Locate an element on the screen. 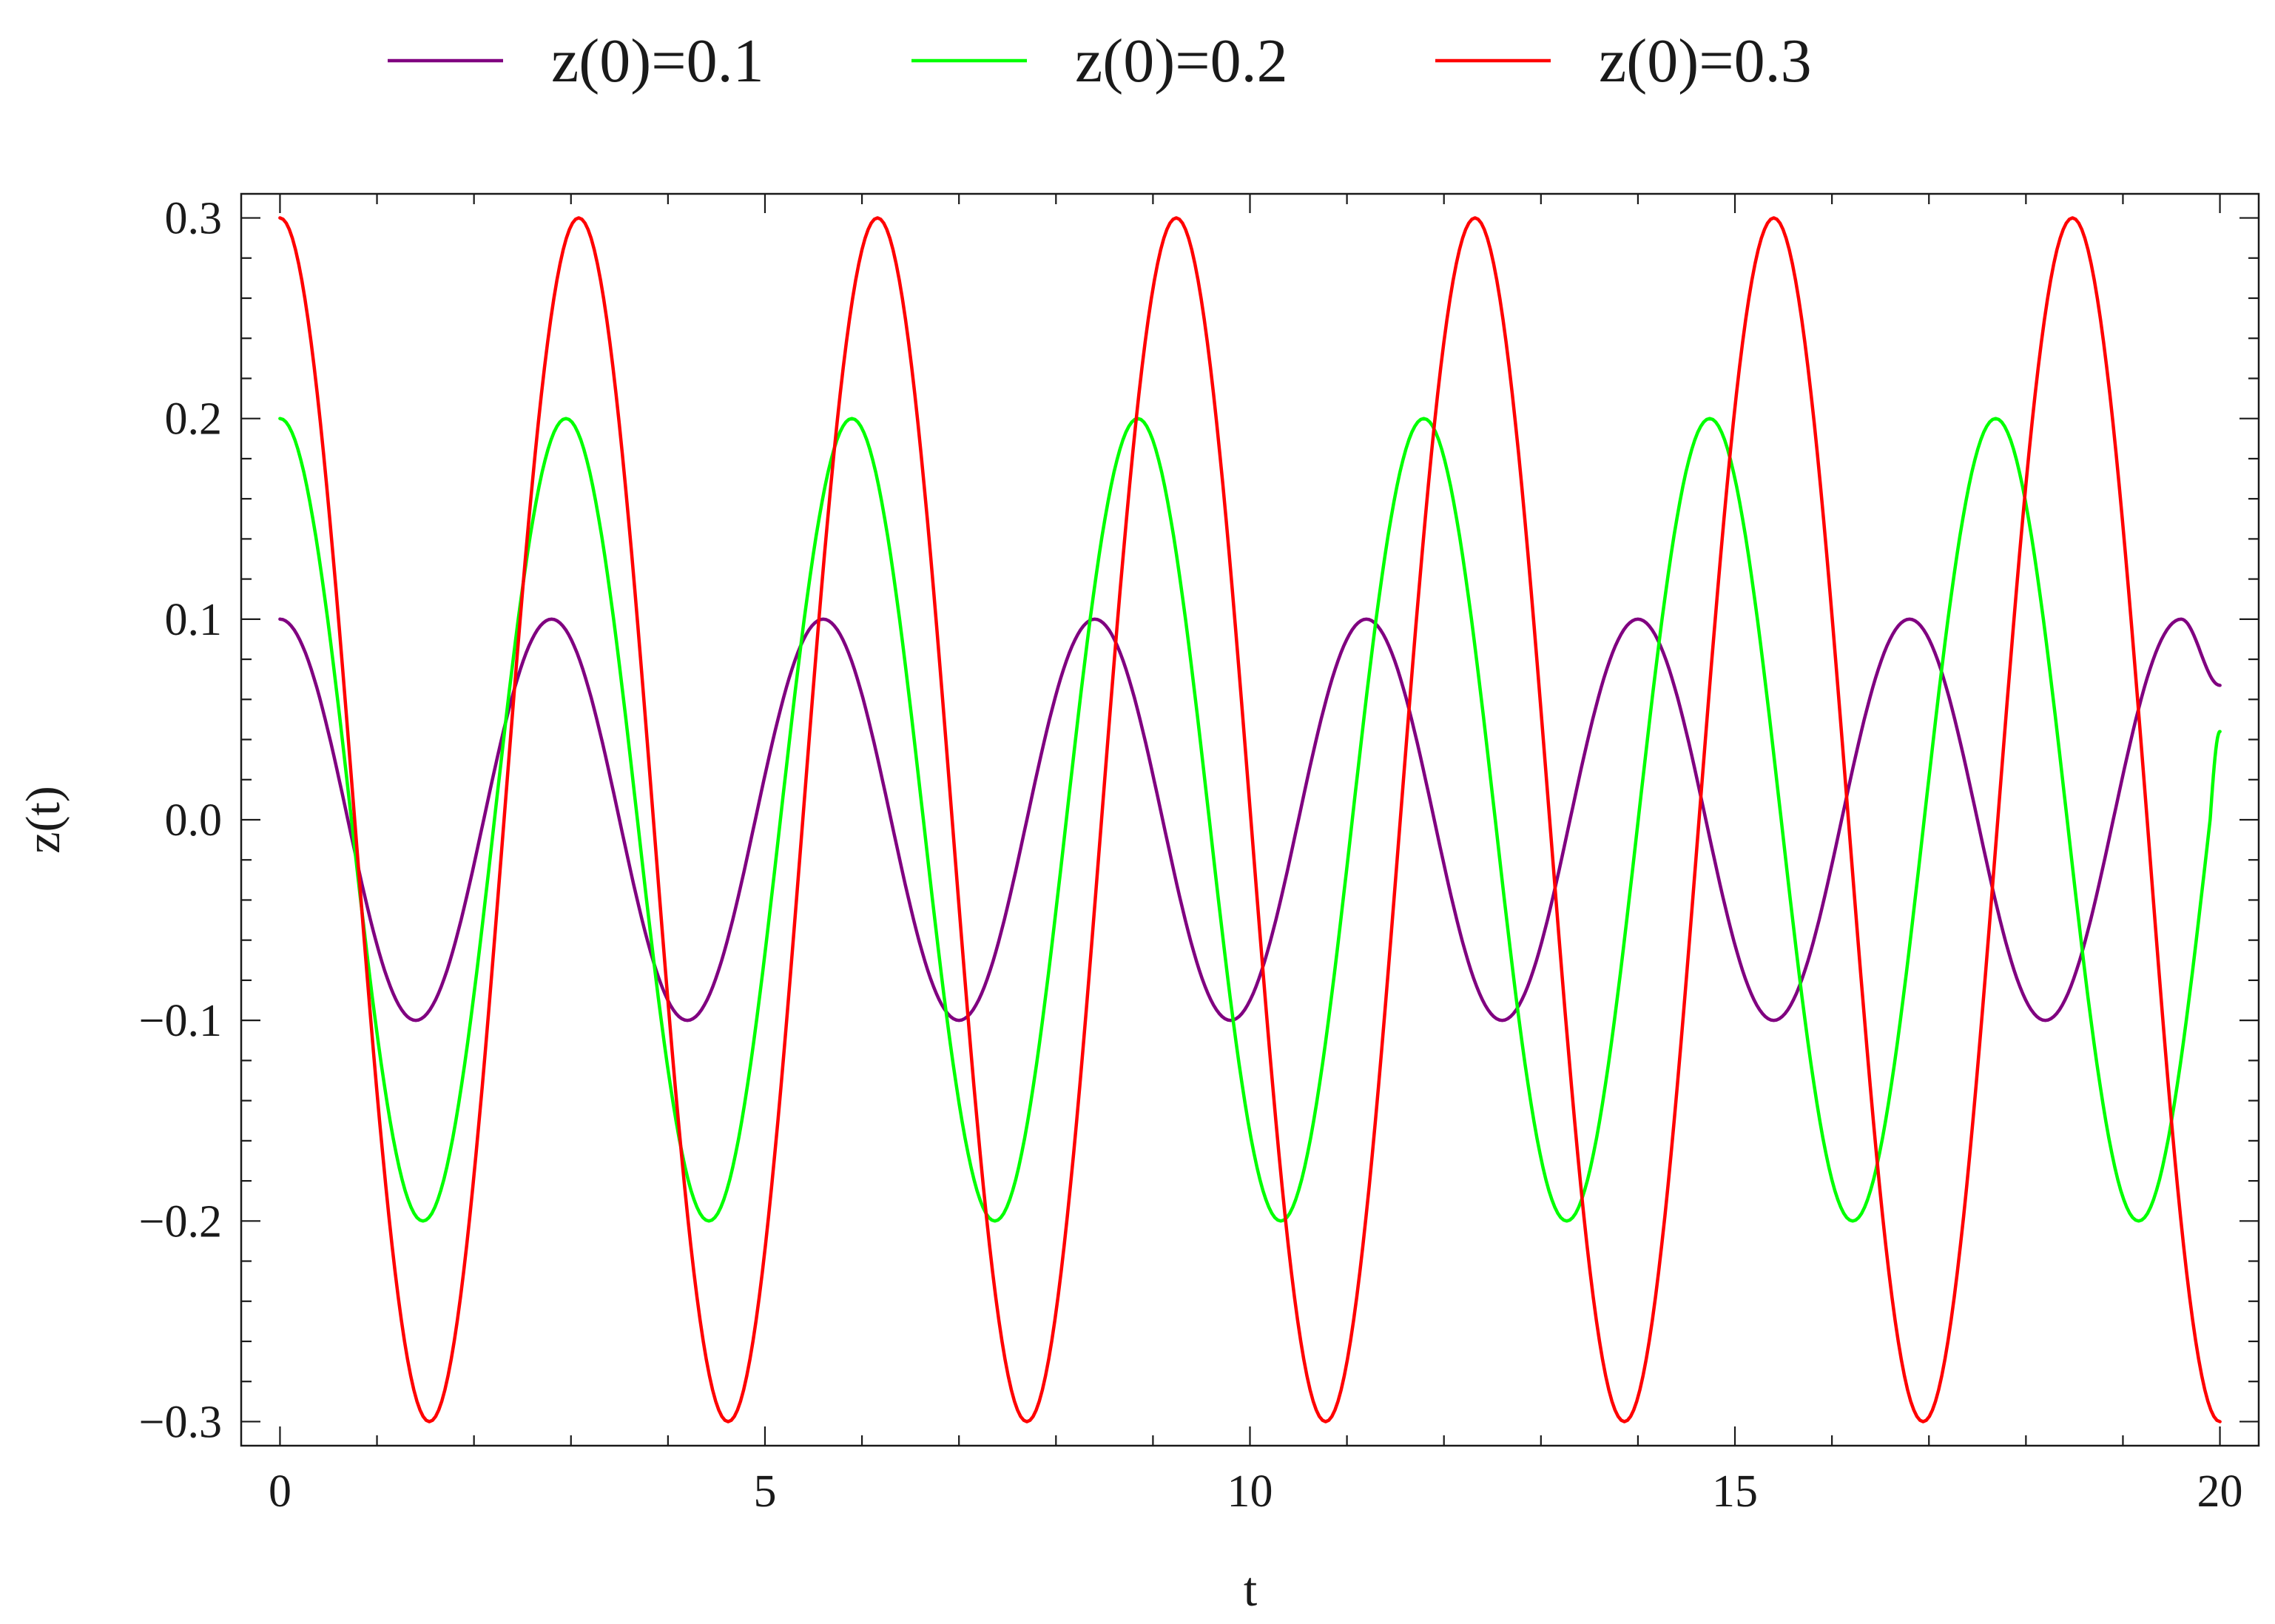  legend-item-1: z(0)=0.1 is located at coordinates (576, 61).